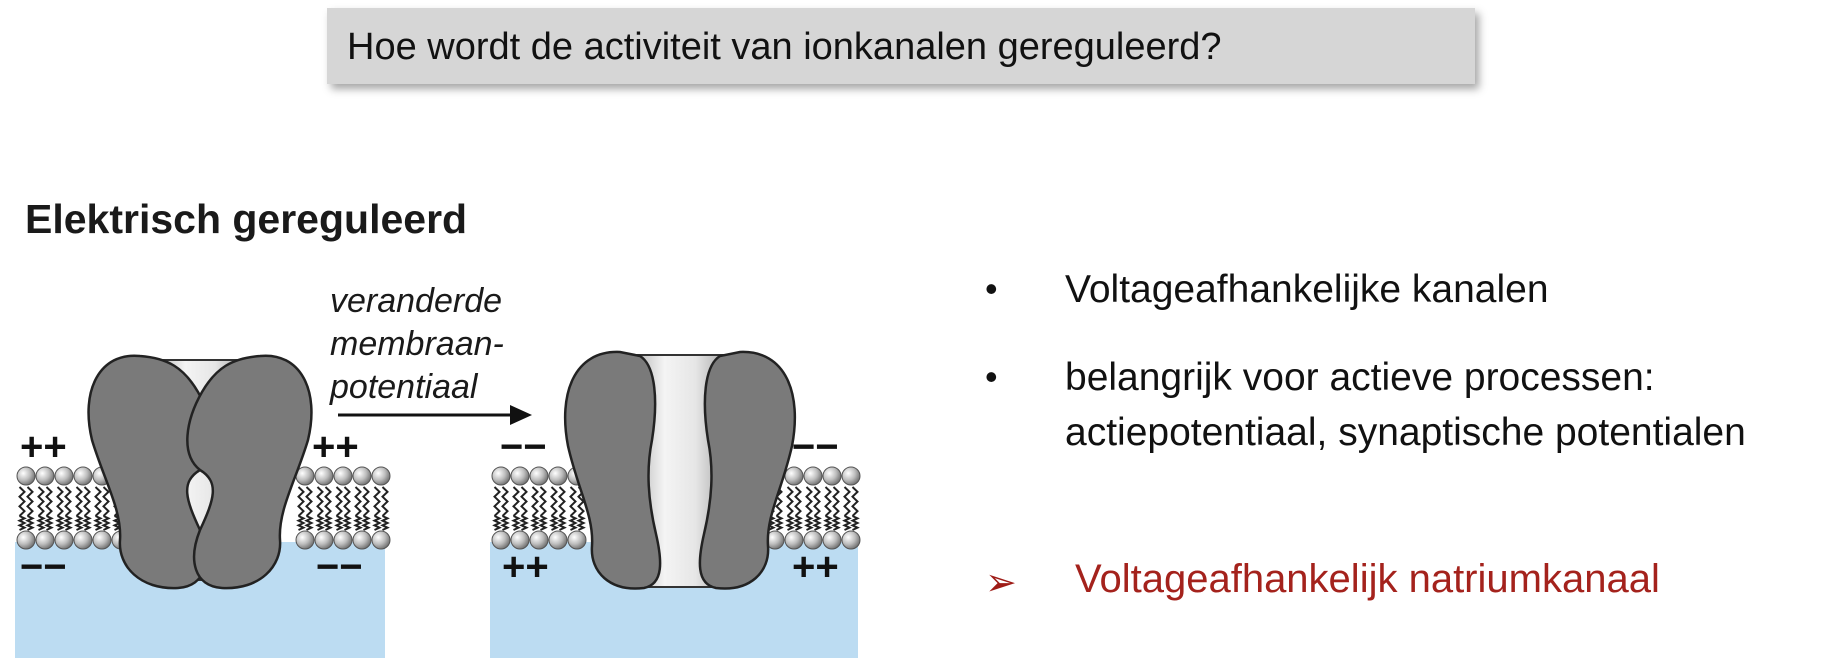  What do you see at coordinates (43, 567) in the screenshot?
I see `left-inside-charge-left: −−` at bounding box center [43, 567].